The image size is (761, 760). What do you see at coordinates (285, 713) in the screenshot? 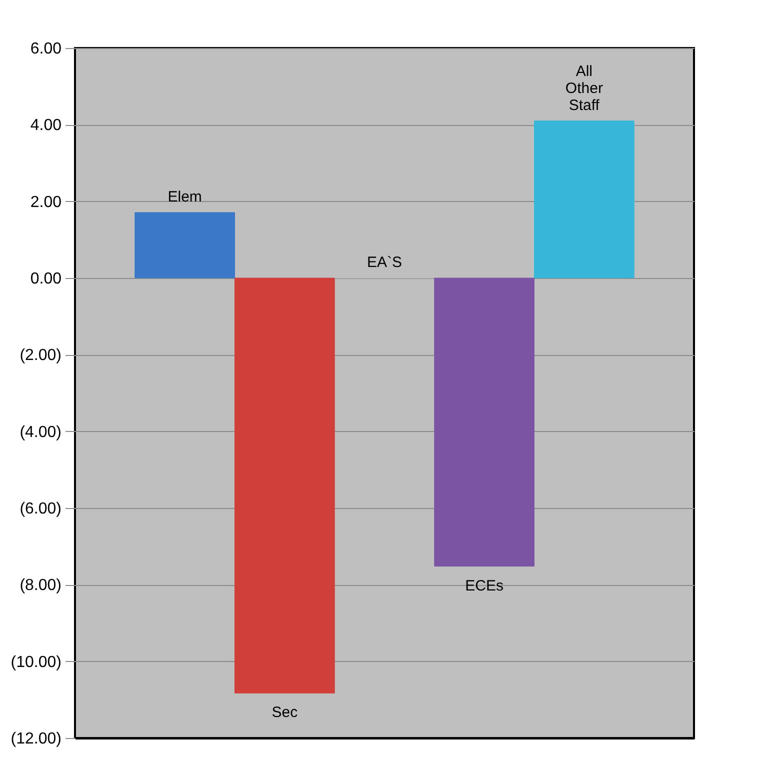
I see `x-tick-label: Sec` at bounding box center [285, 713].